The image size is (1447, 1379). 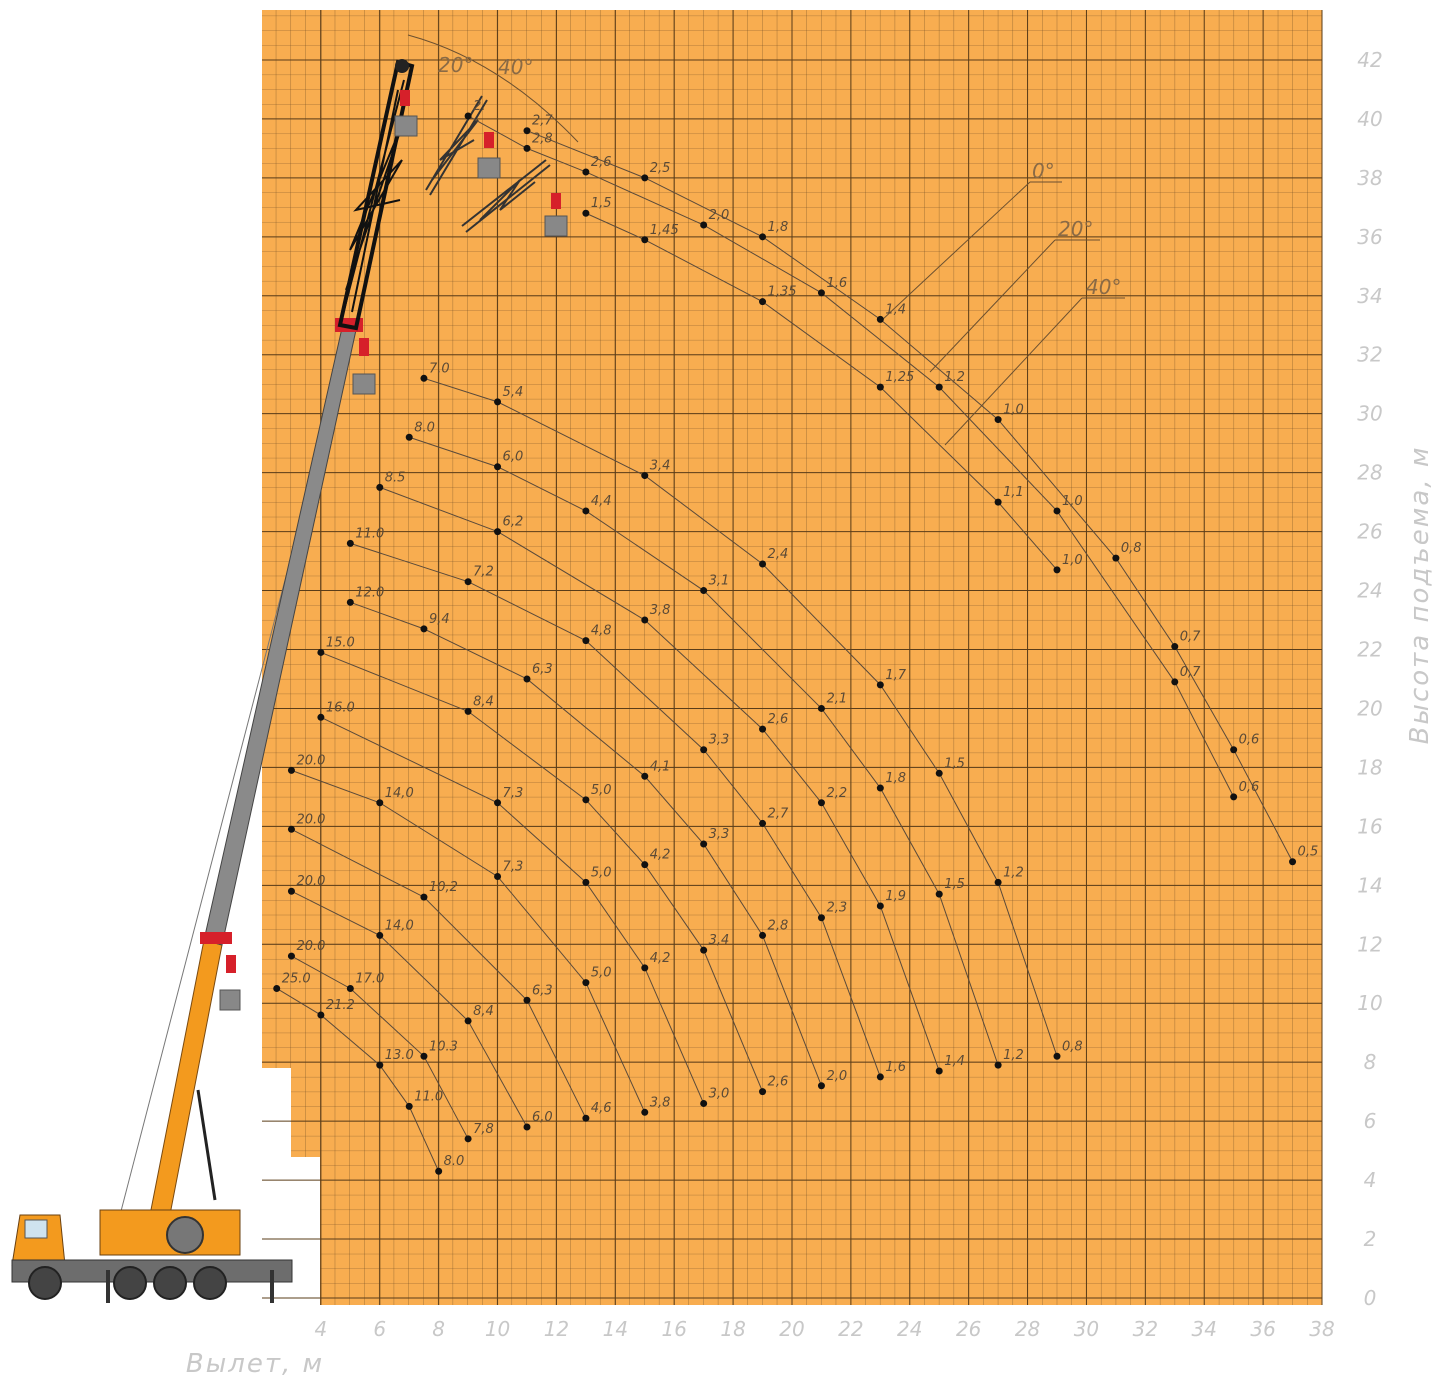 What do you see at coordinates (255, 1364) in the screenshot?
I see `x-axis-title: Вылет, м` at bounding box center [255, 1364].